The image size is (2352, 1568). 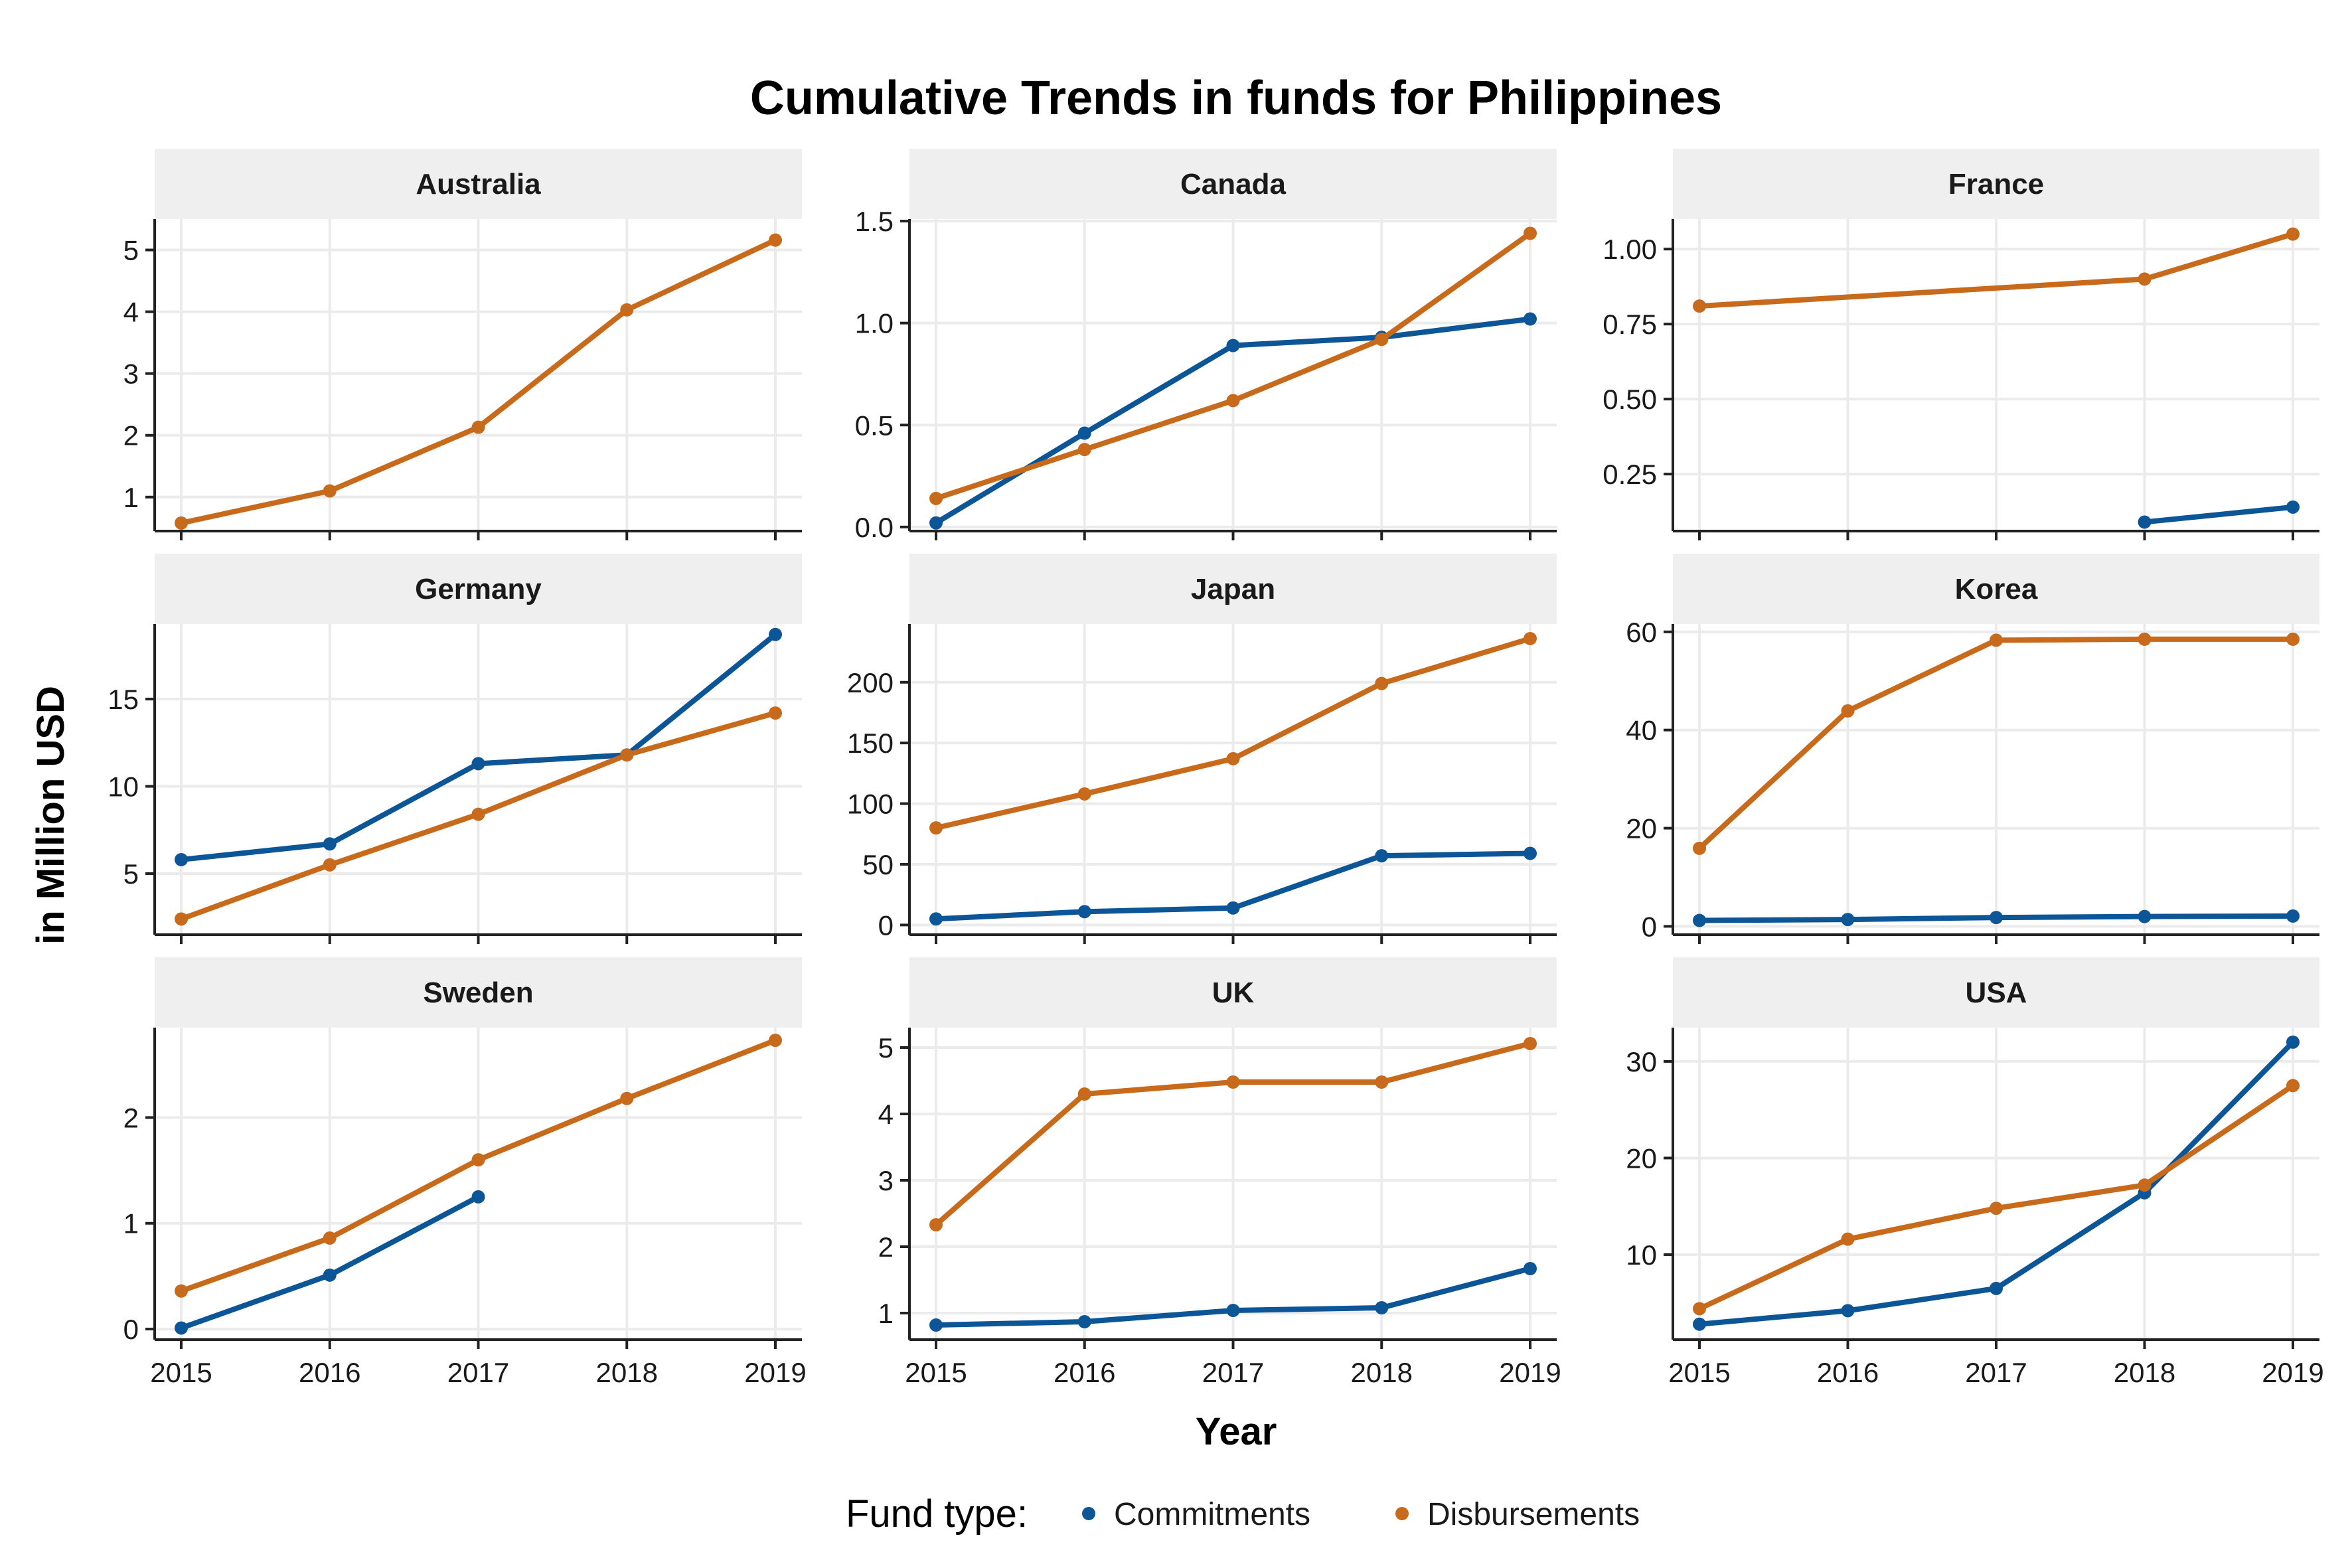 What do you see at coordinates (1202, 749) in the screenshot?
I see `panel-japan: Japan 0 50 100 150 200` at bounding box center [1202, 749].